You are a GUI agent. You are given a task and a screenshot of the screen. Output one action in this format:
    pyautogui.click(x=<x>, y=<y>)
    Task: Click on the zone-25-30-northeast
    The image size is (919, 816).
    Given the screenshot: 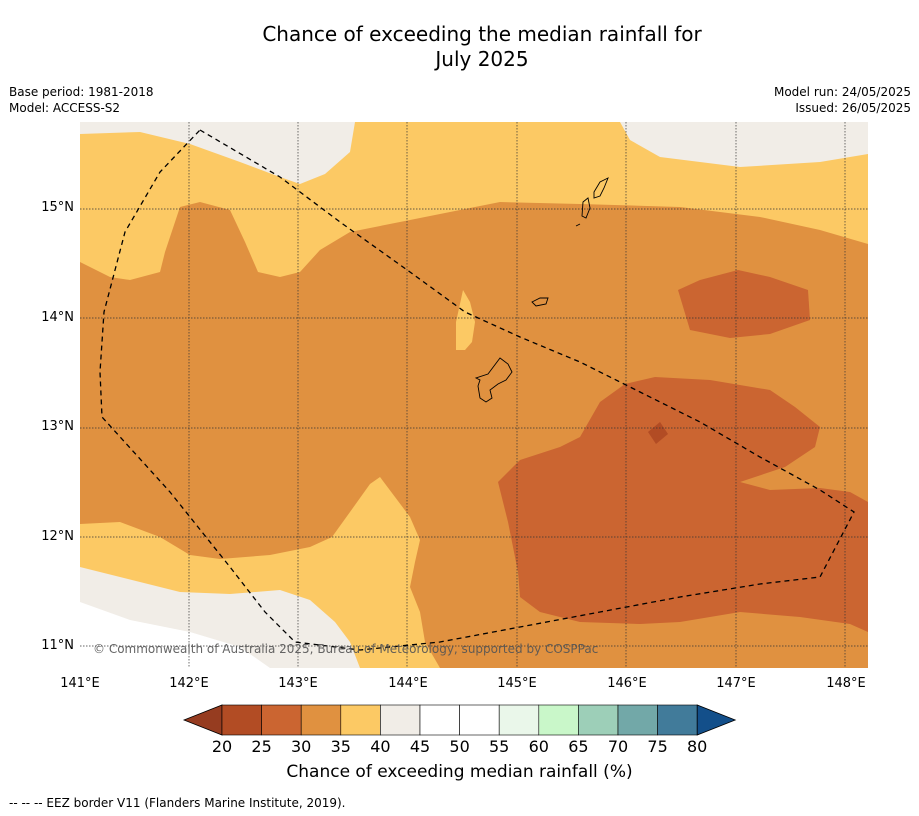 What is the action you would take?
    pyautogui.click(x=744, y=304)
    